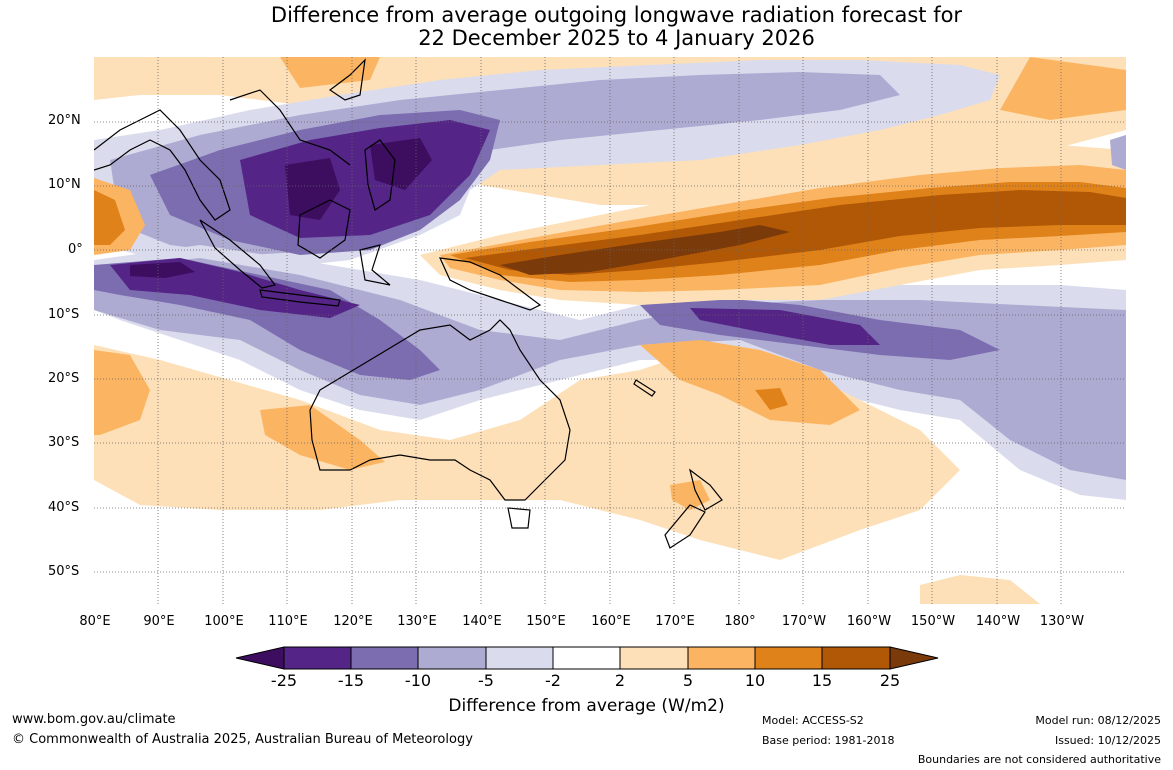  Describe the element at coordinates (1098, 720) in the screenshot. I see `model-run-date: Model run: 08/12/2025` at that location.